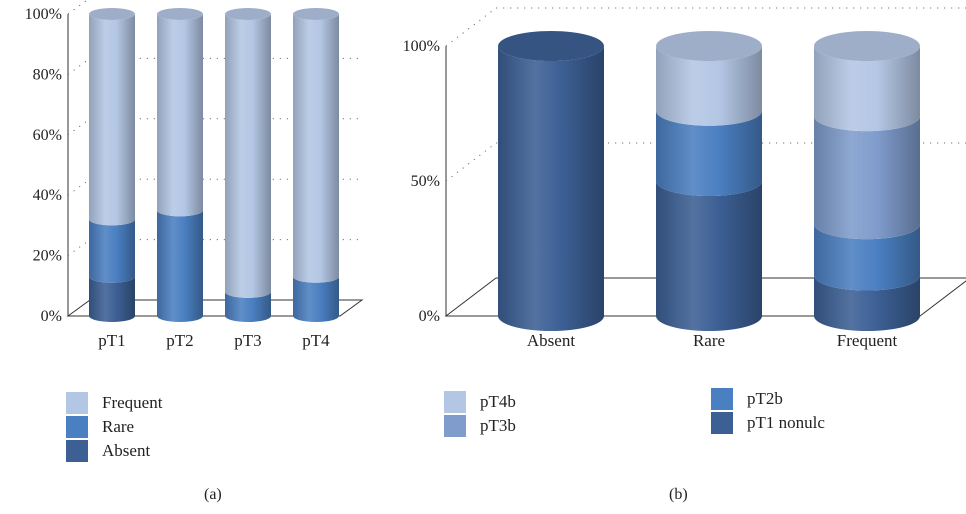  I want to click on legend-label: pT2b, so click(765, 398).